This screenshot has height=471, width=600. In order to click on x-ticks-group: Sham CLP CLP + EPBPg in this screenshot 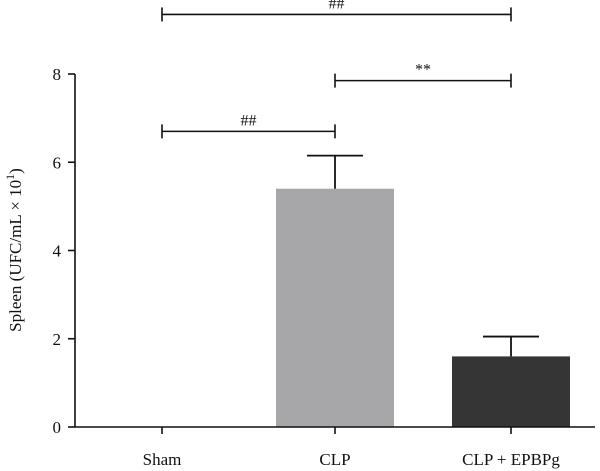, I will do `click(351, 448)`.